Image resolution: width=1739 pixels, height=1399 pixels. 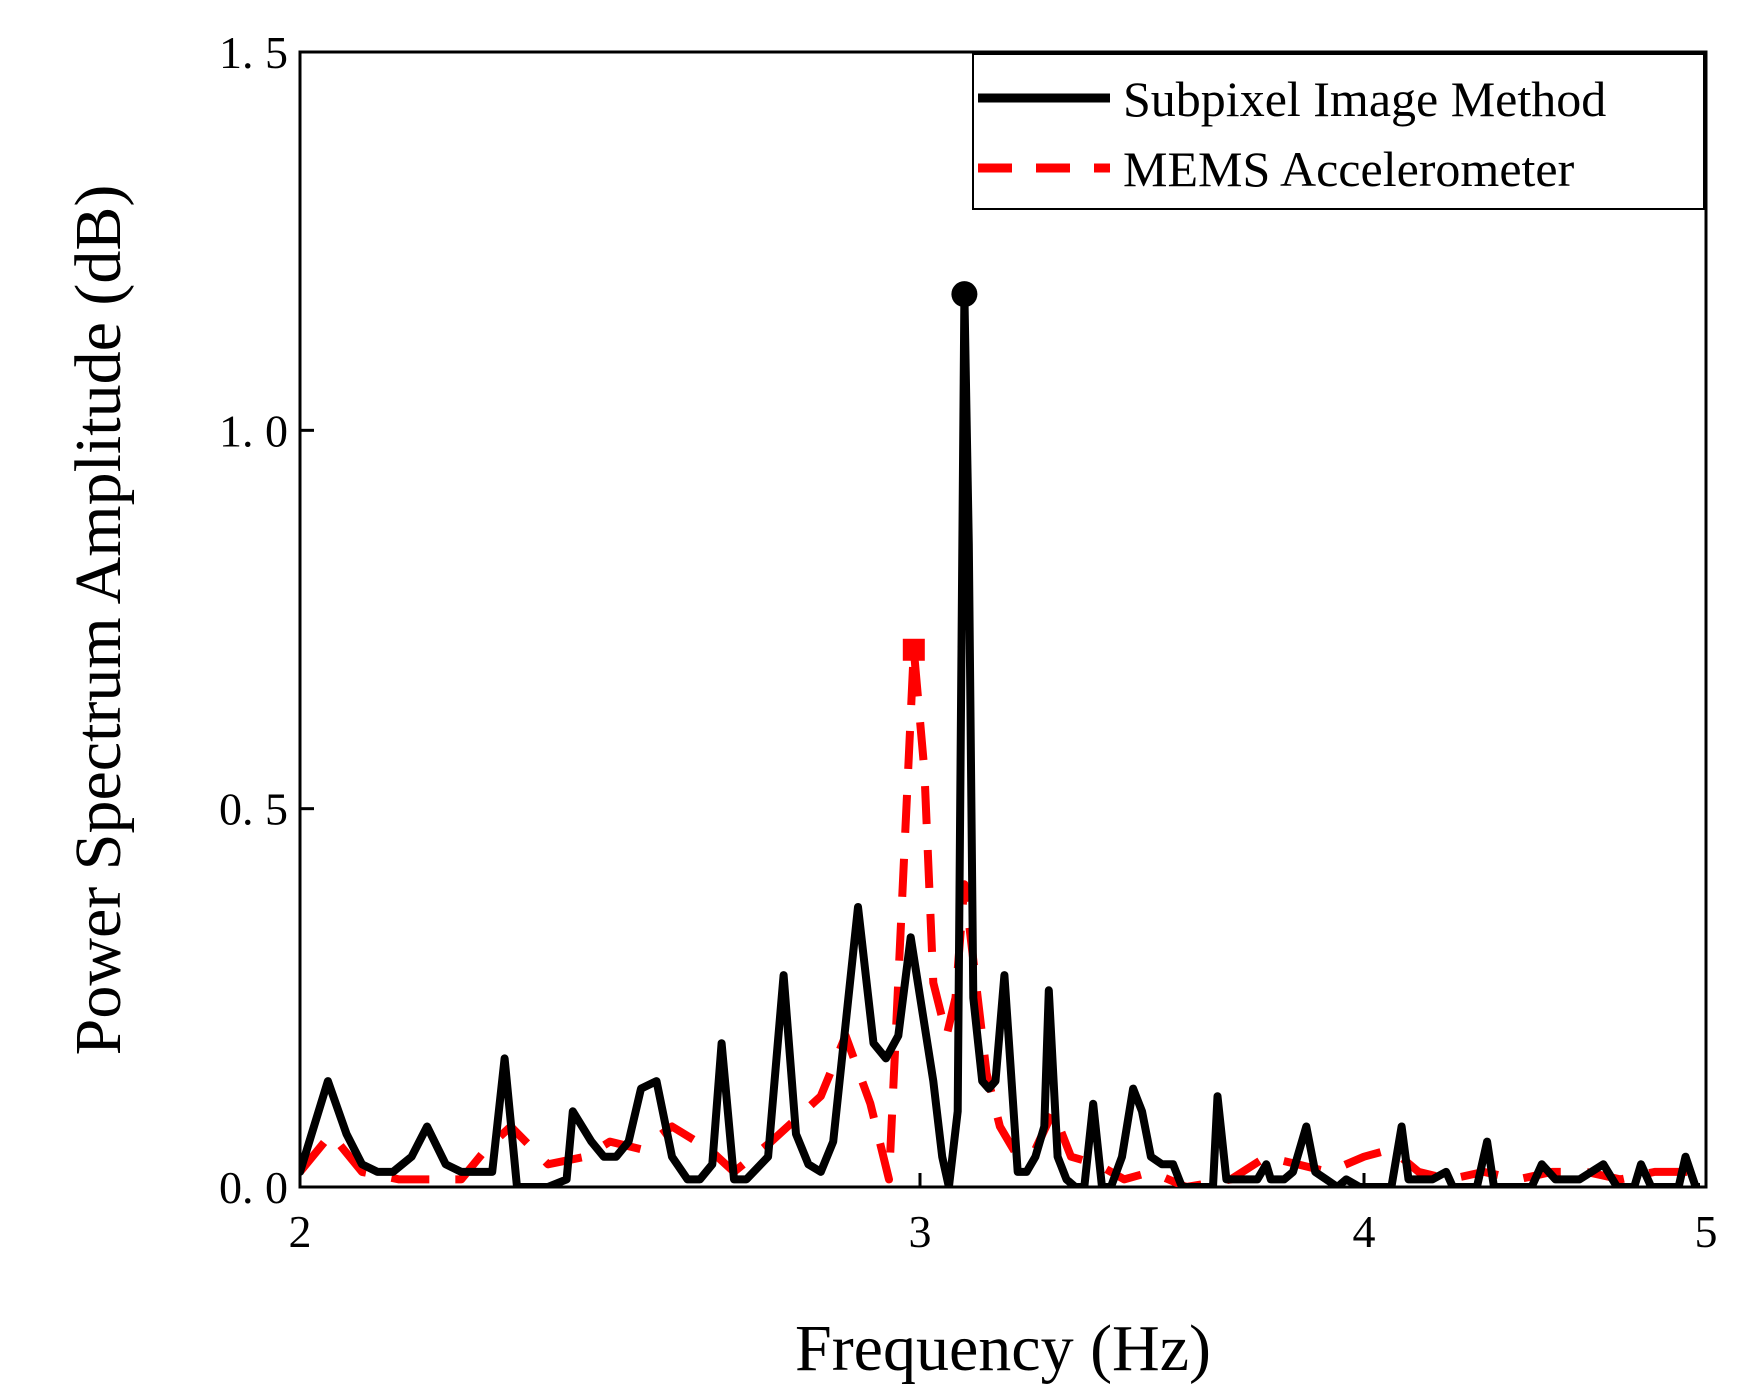 What do you see at coordinates (253, 809) in the screenshot?
I see `y-tick-label: 0. 5` at bounding box center [253, 809].